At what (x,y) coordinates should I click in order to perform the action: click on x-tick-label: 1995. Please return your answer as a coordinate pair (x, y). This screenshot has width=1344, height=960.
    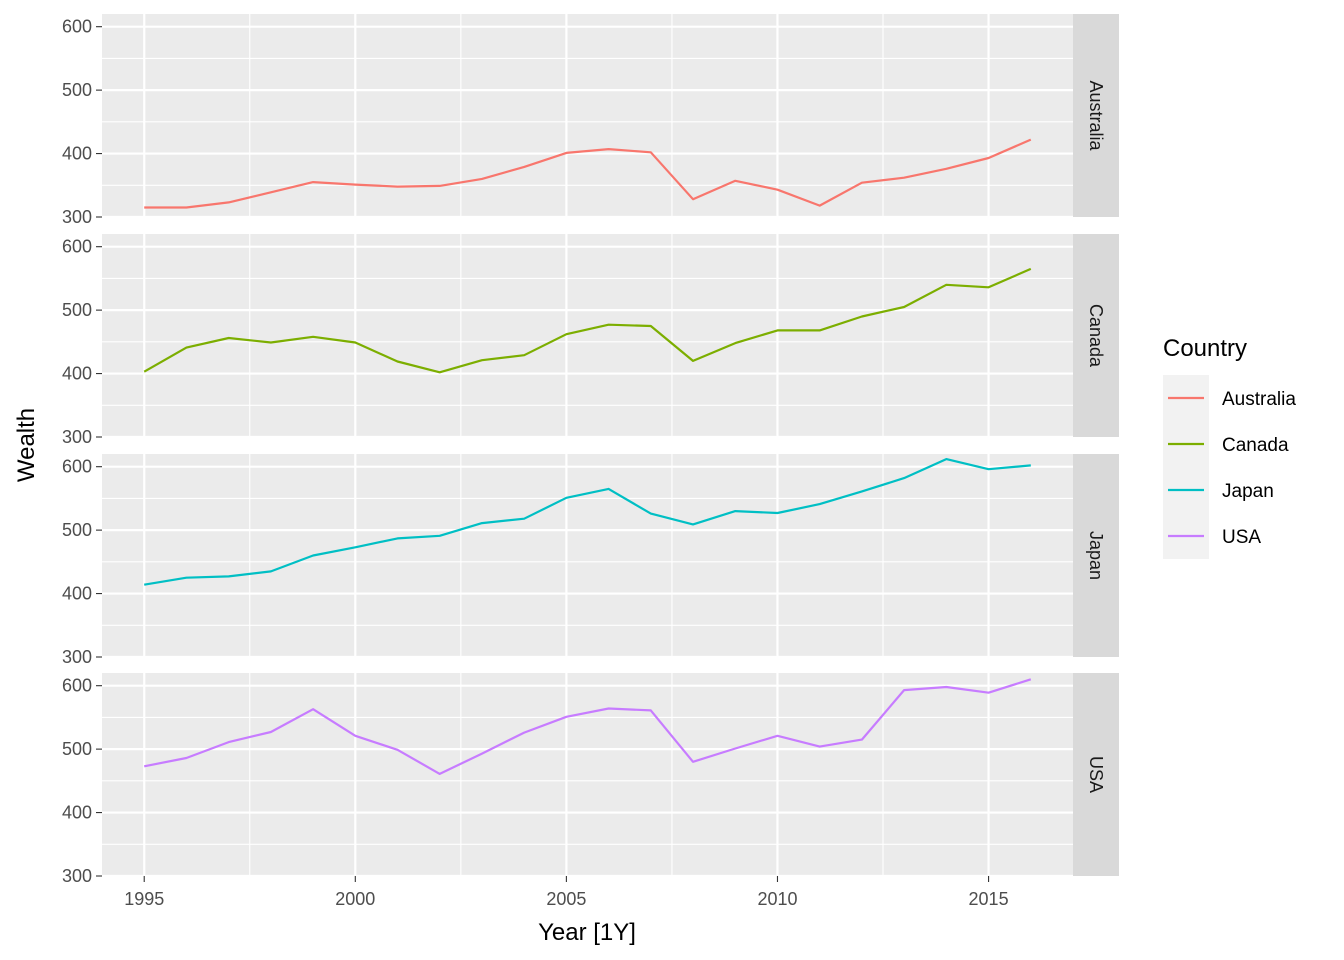
    Looking at the image, I should click on (144, 899).